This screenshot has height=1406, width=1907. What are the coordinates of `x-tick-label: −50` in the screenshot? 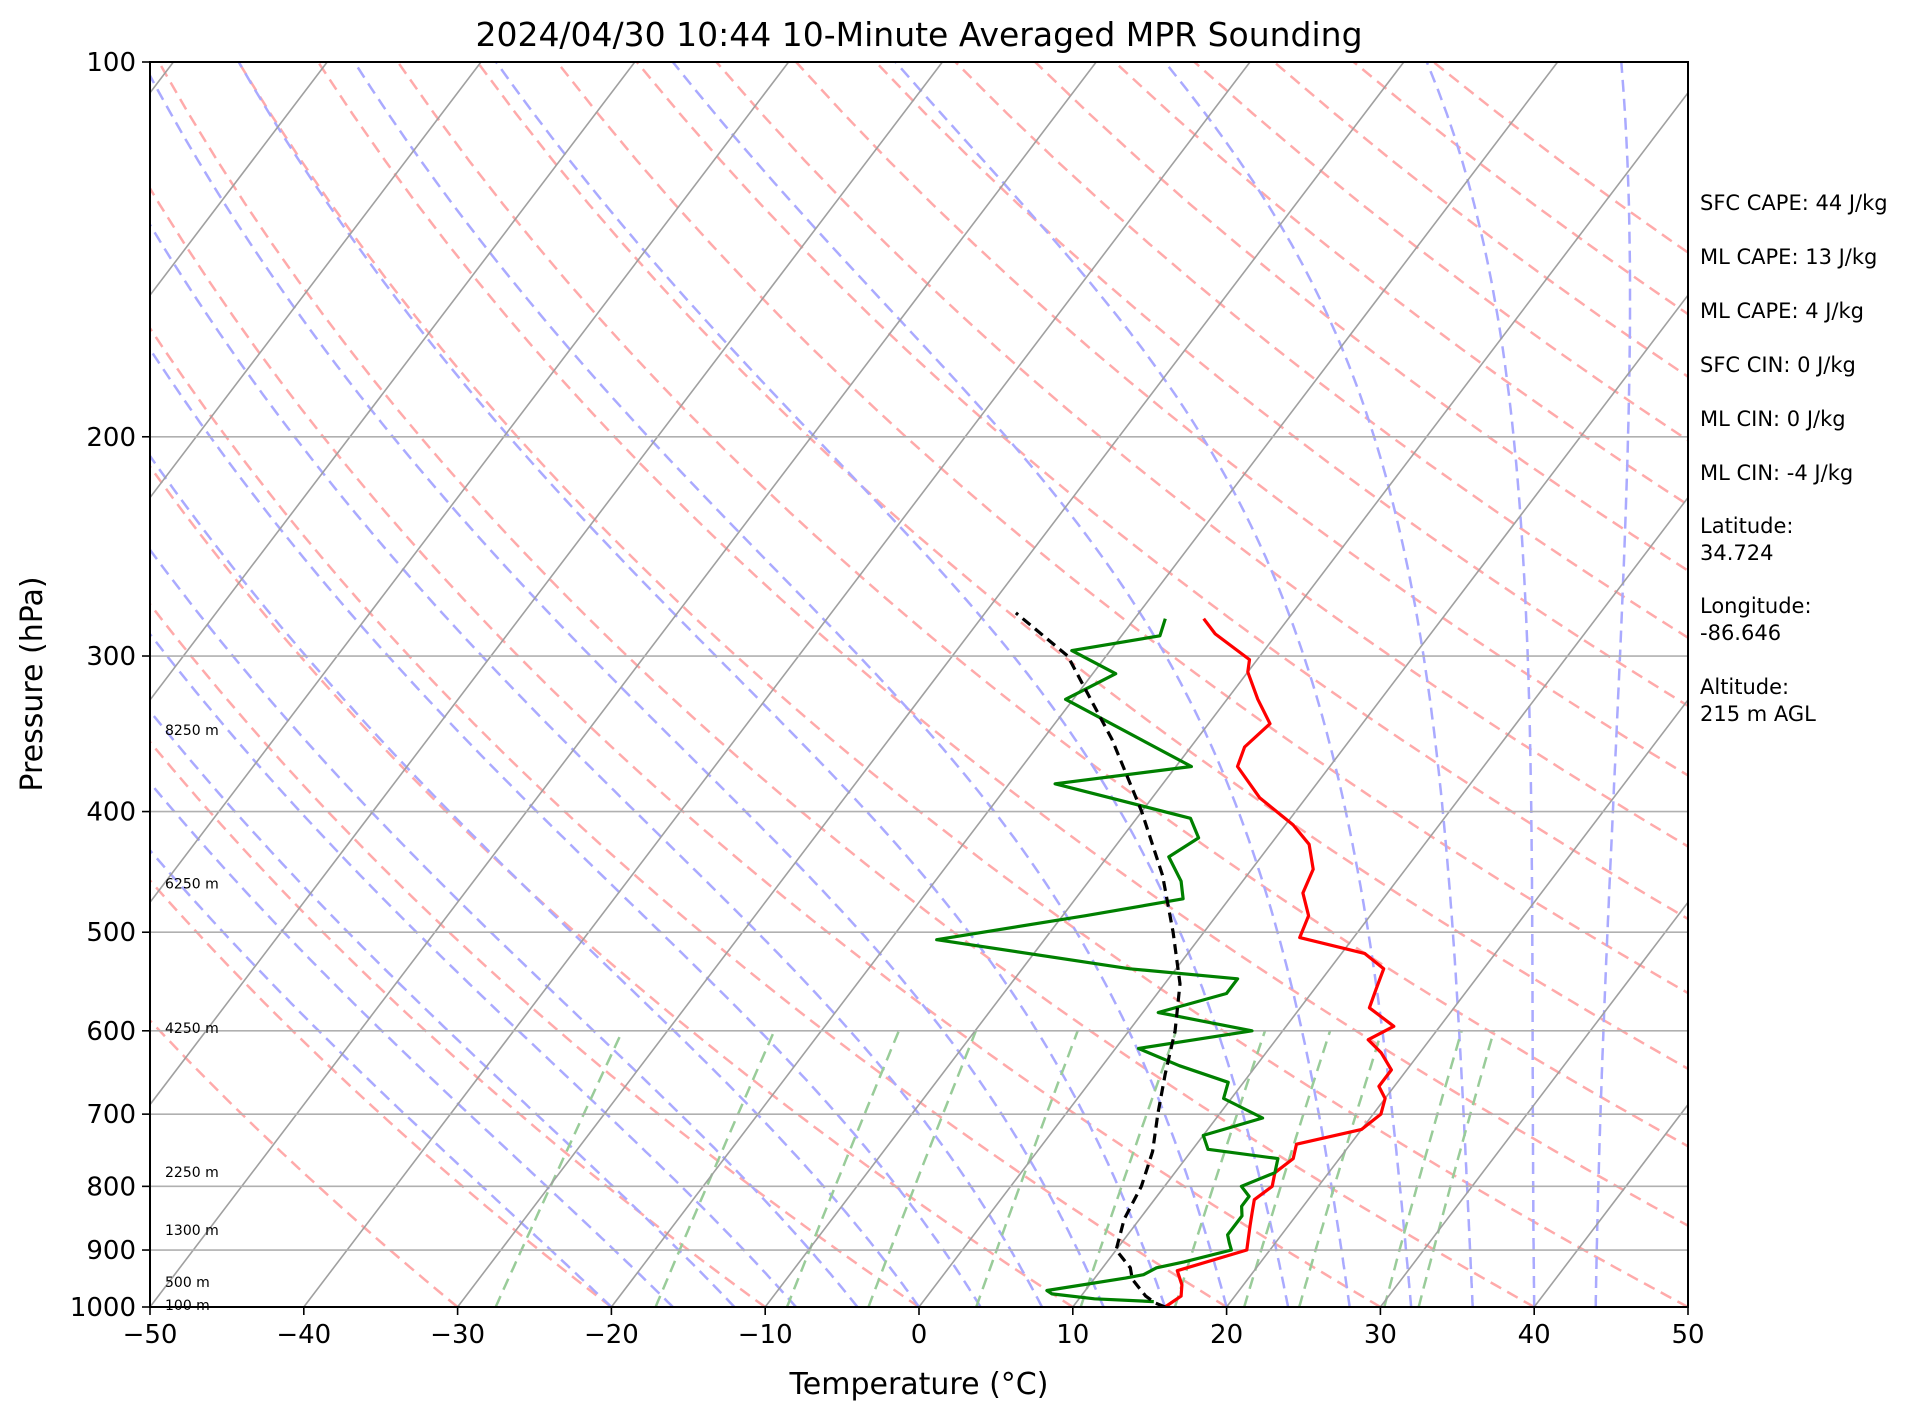 It's located at (150, 1335).